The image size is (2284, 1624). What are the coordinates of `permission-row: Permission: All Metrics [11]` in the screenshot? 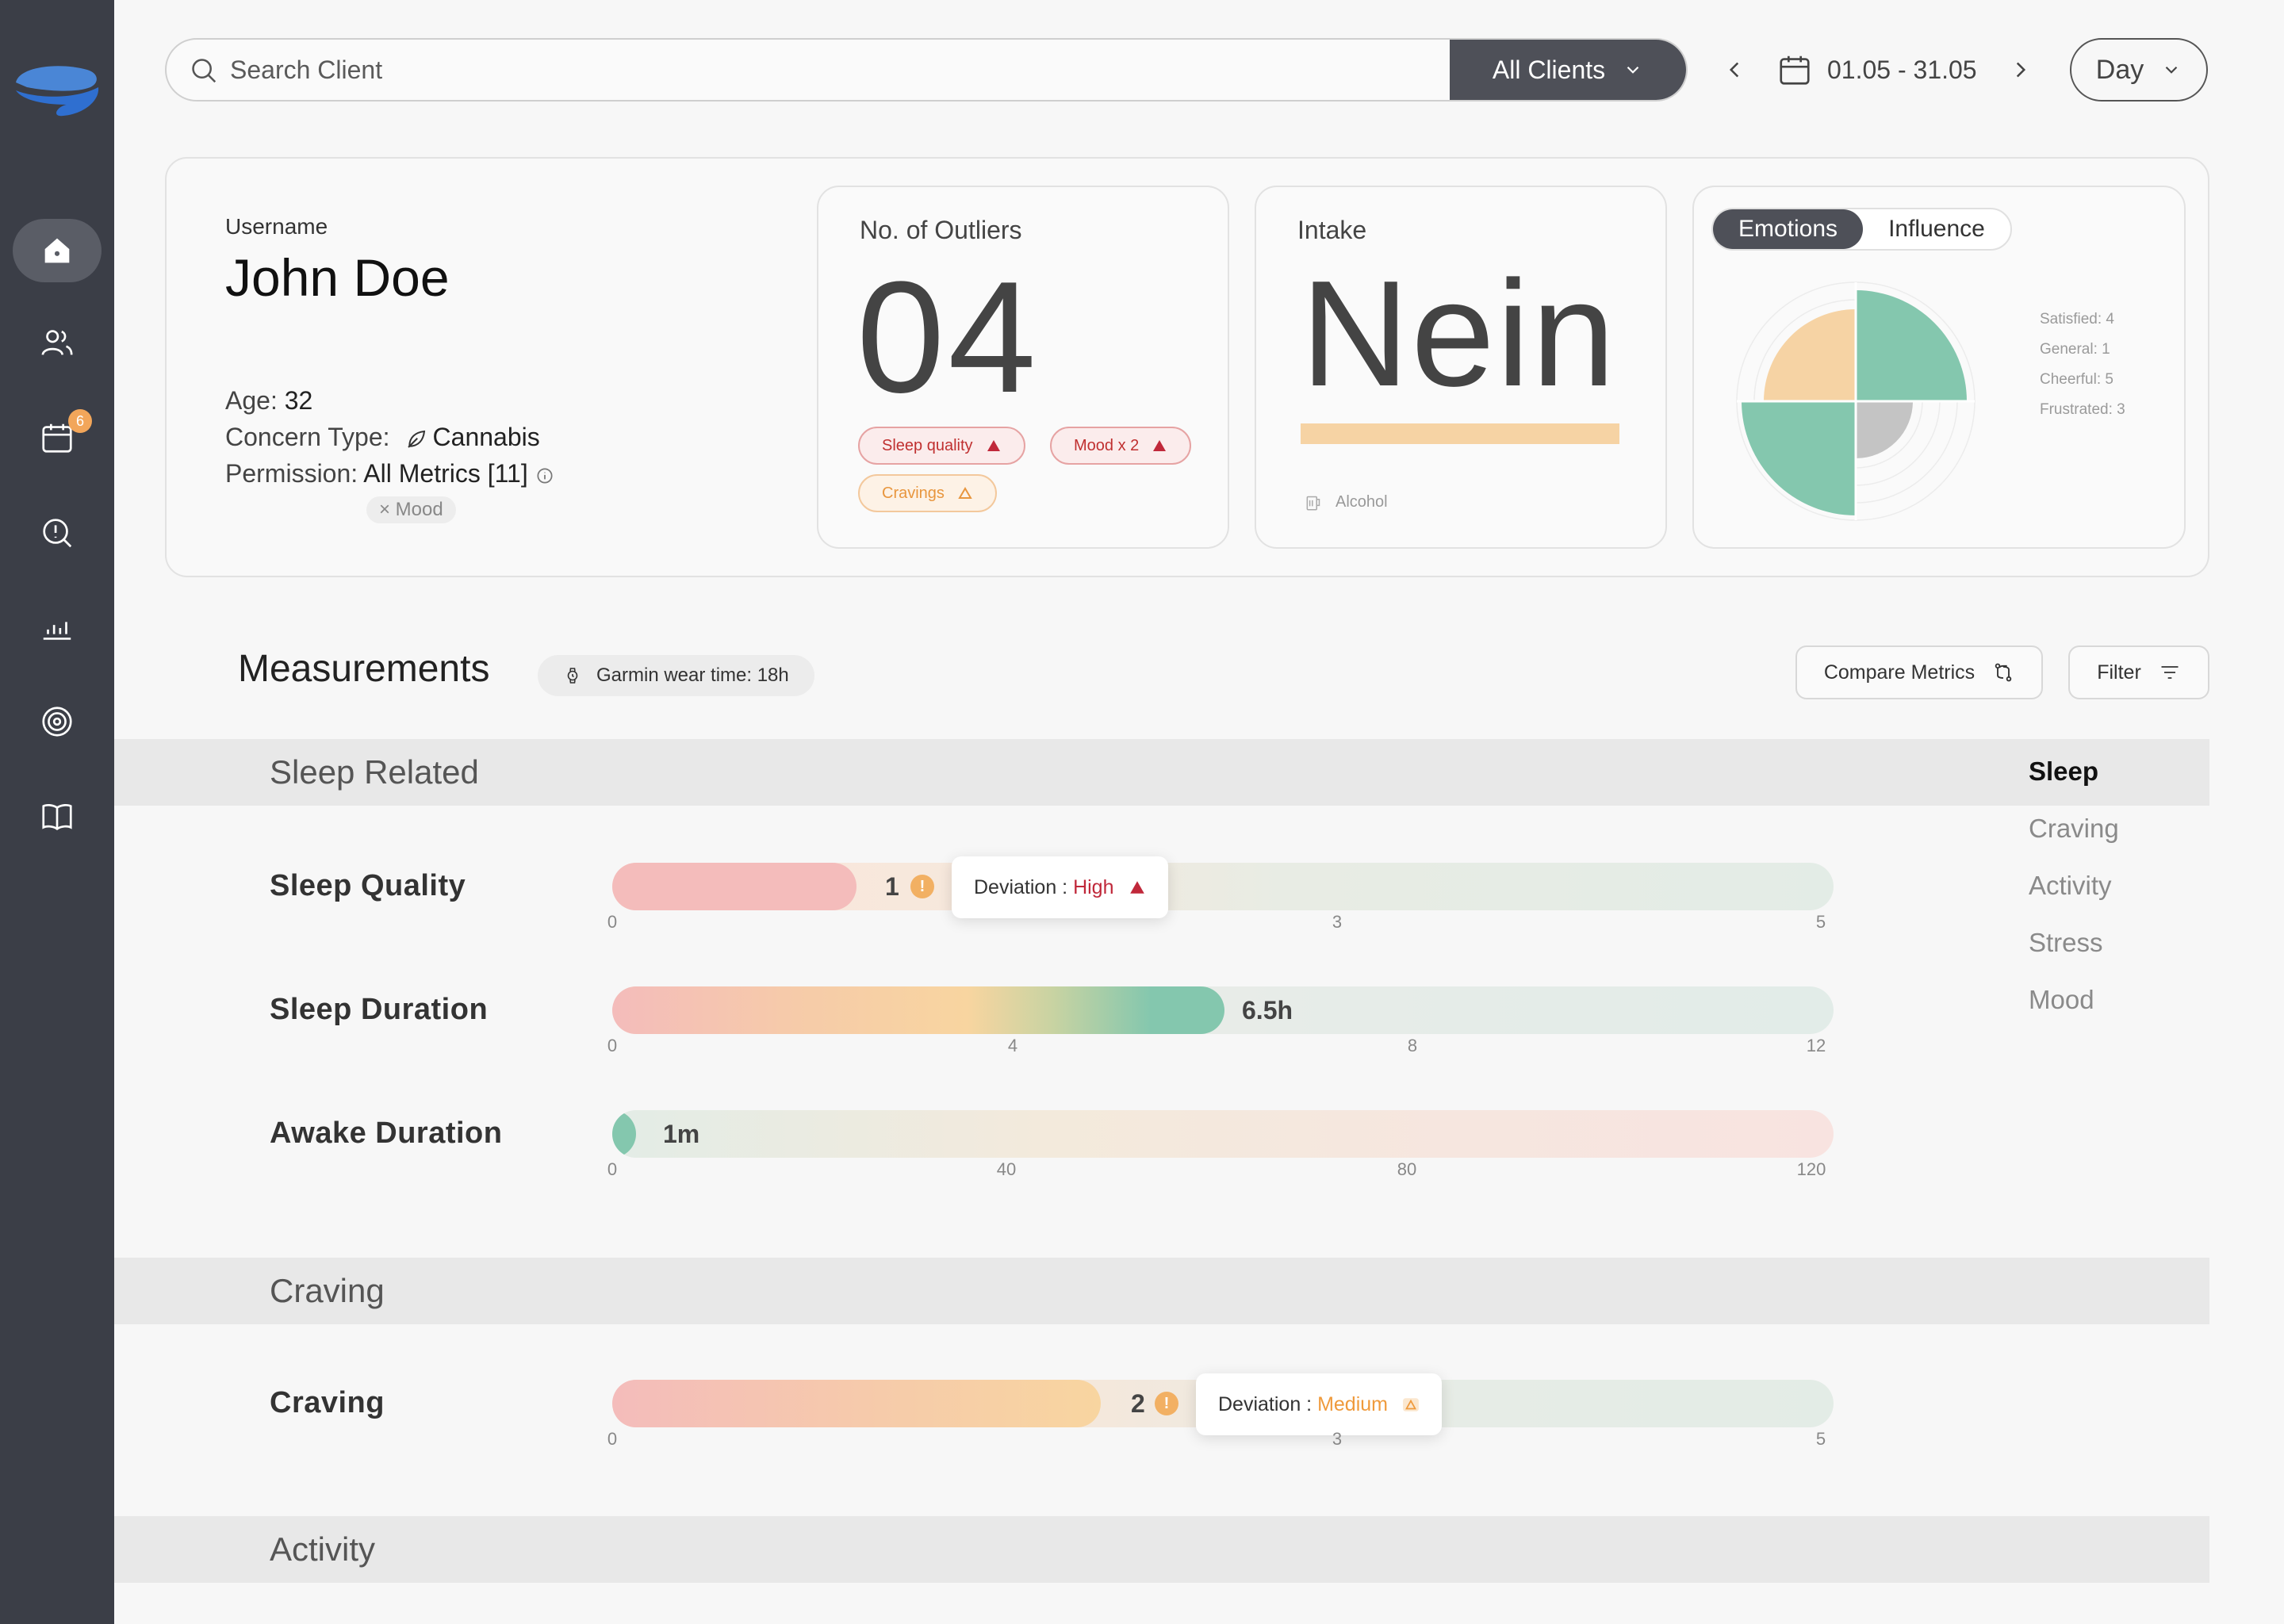 It's located at (390, 473).